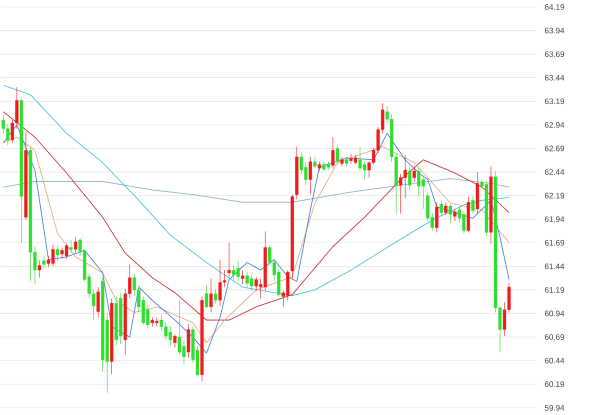 Image resolution: width=592 pixels, height=415 pixels. I want to click on line-series, so click(256, 190).